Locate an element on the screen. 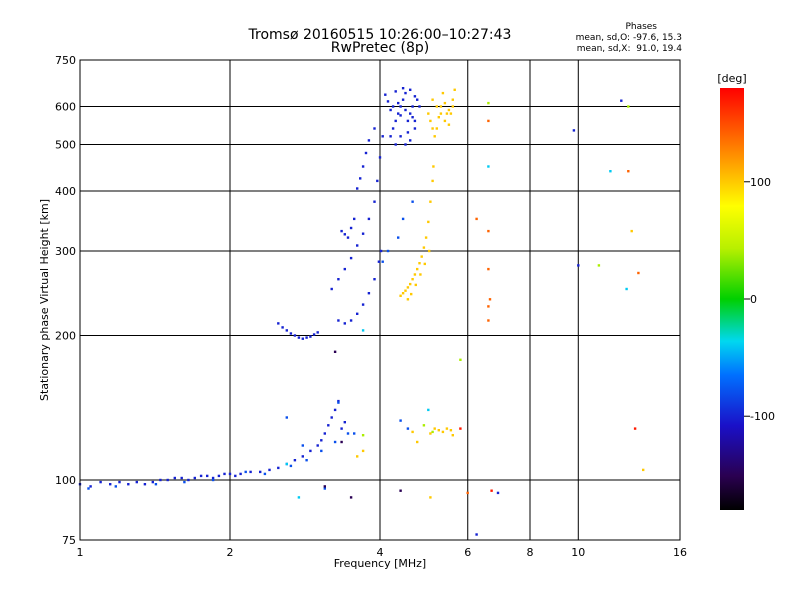 Image resolution: width=800 pixels, height=600 pixels. y-tick-label: 200 is located at coordinates (65, 336).